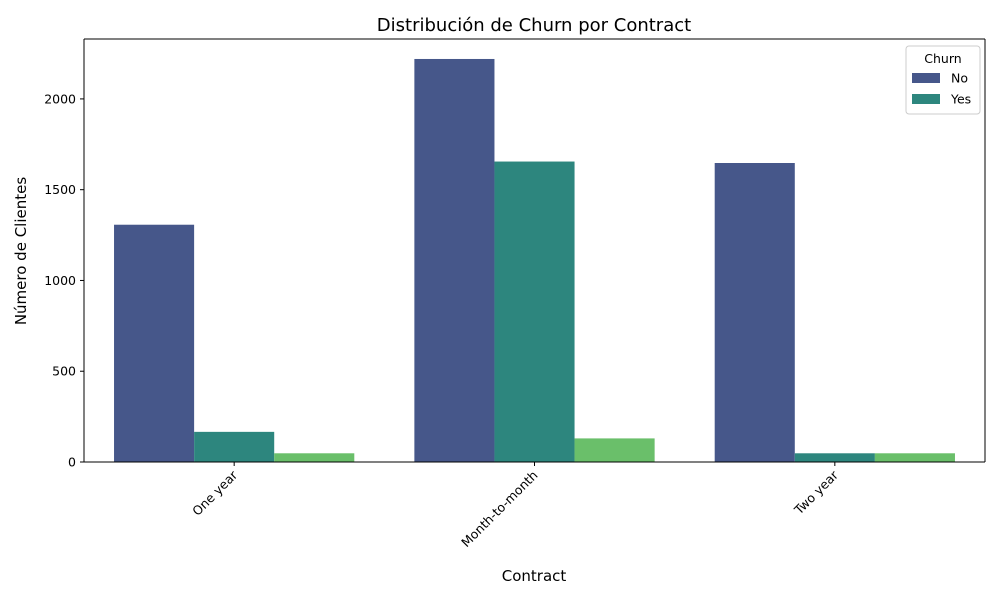 This screenshot has height=600, width=1000. What do you see at coordinates (499, 509) in the screenshot?
I see `x-tick-label: Month-to-month` at bounding box center [499, 509].